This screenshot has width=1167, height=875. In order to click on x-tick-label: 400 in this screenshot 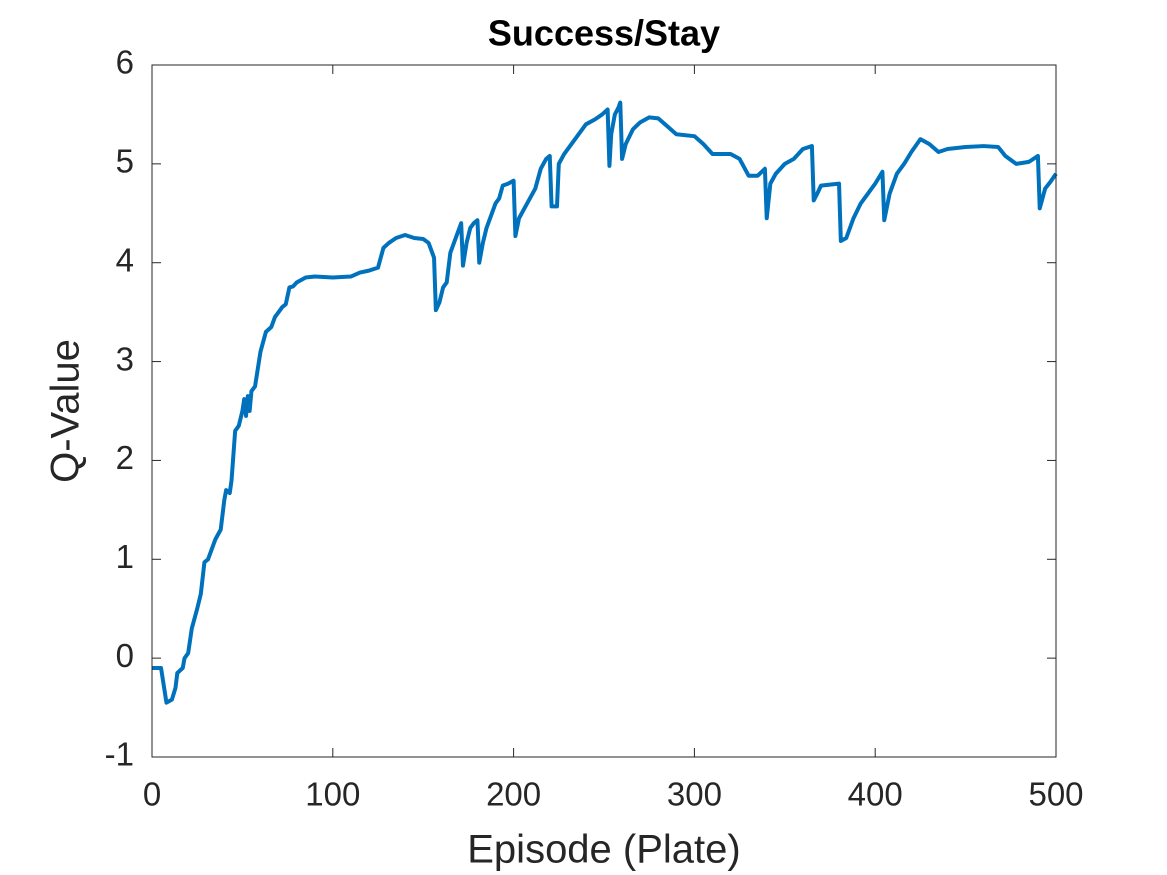, I will do `click(875, 794)`.